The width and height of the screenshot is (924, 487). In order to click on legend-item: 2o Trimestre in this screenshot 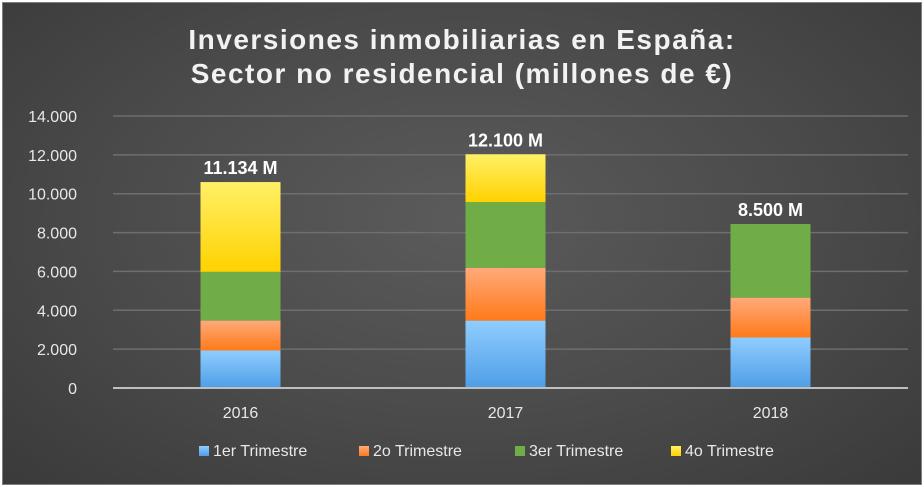, I will do `click(410, 451)`.